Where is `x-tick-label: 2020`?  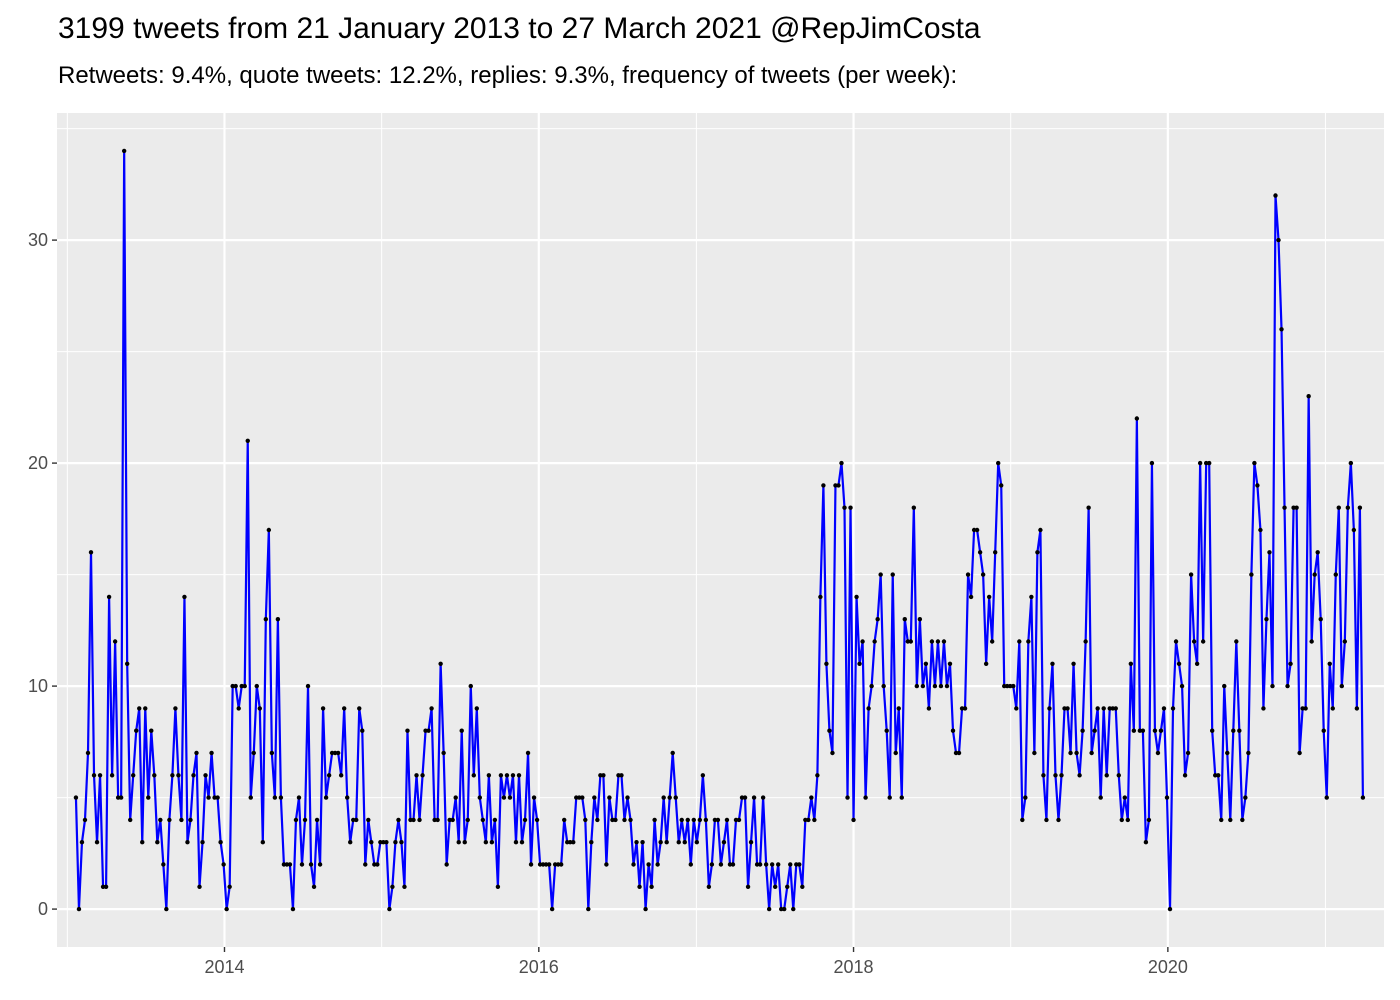
x-tick-label: 2020 is located at coordinates (1168, 967).